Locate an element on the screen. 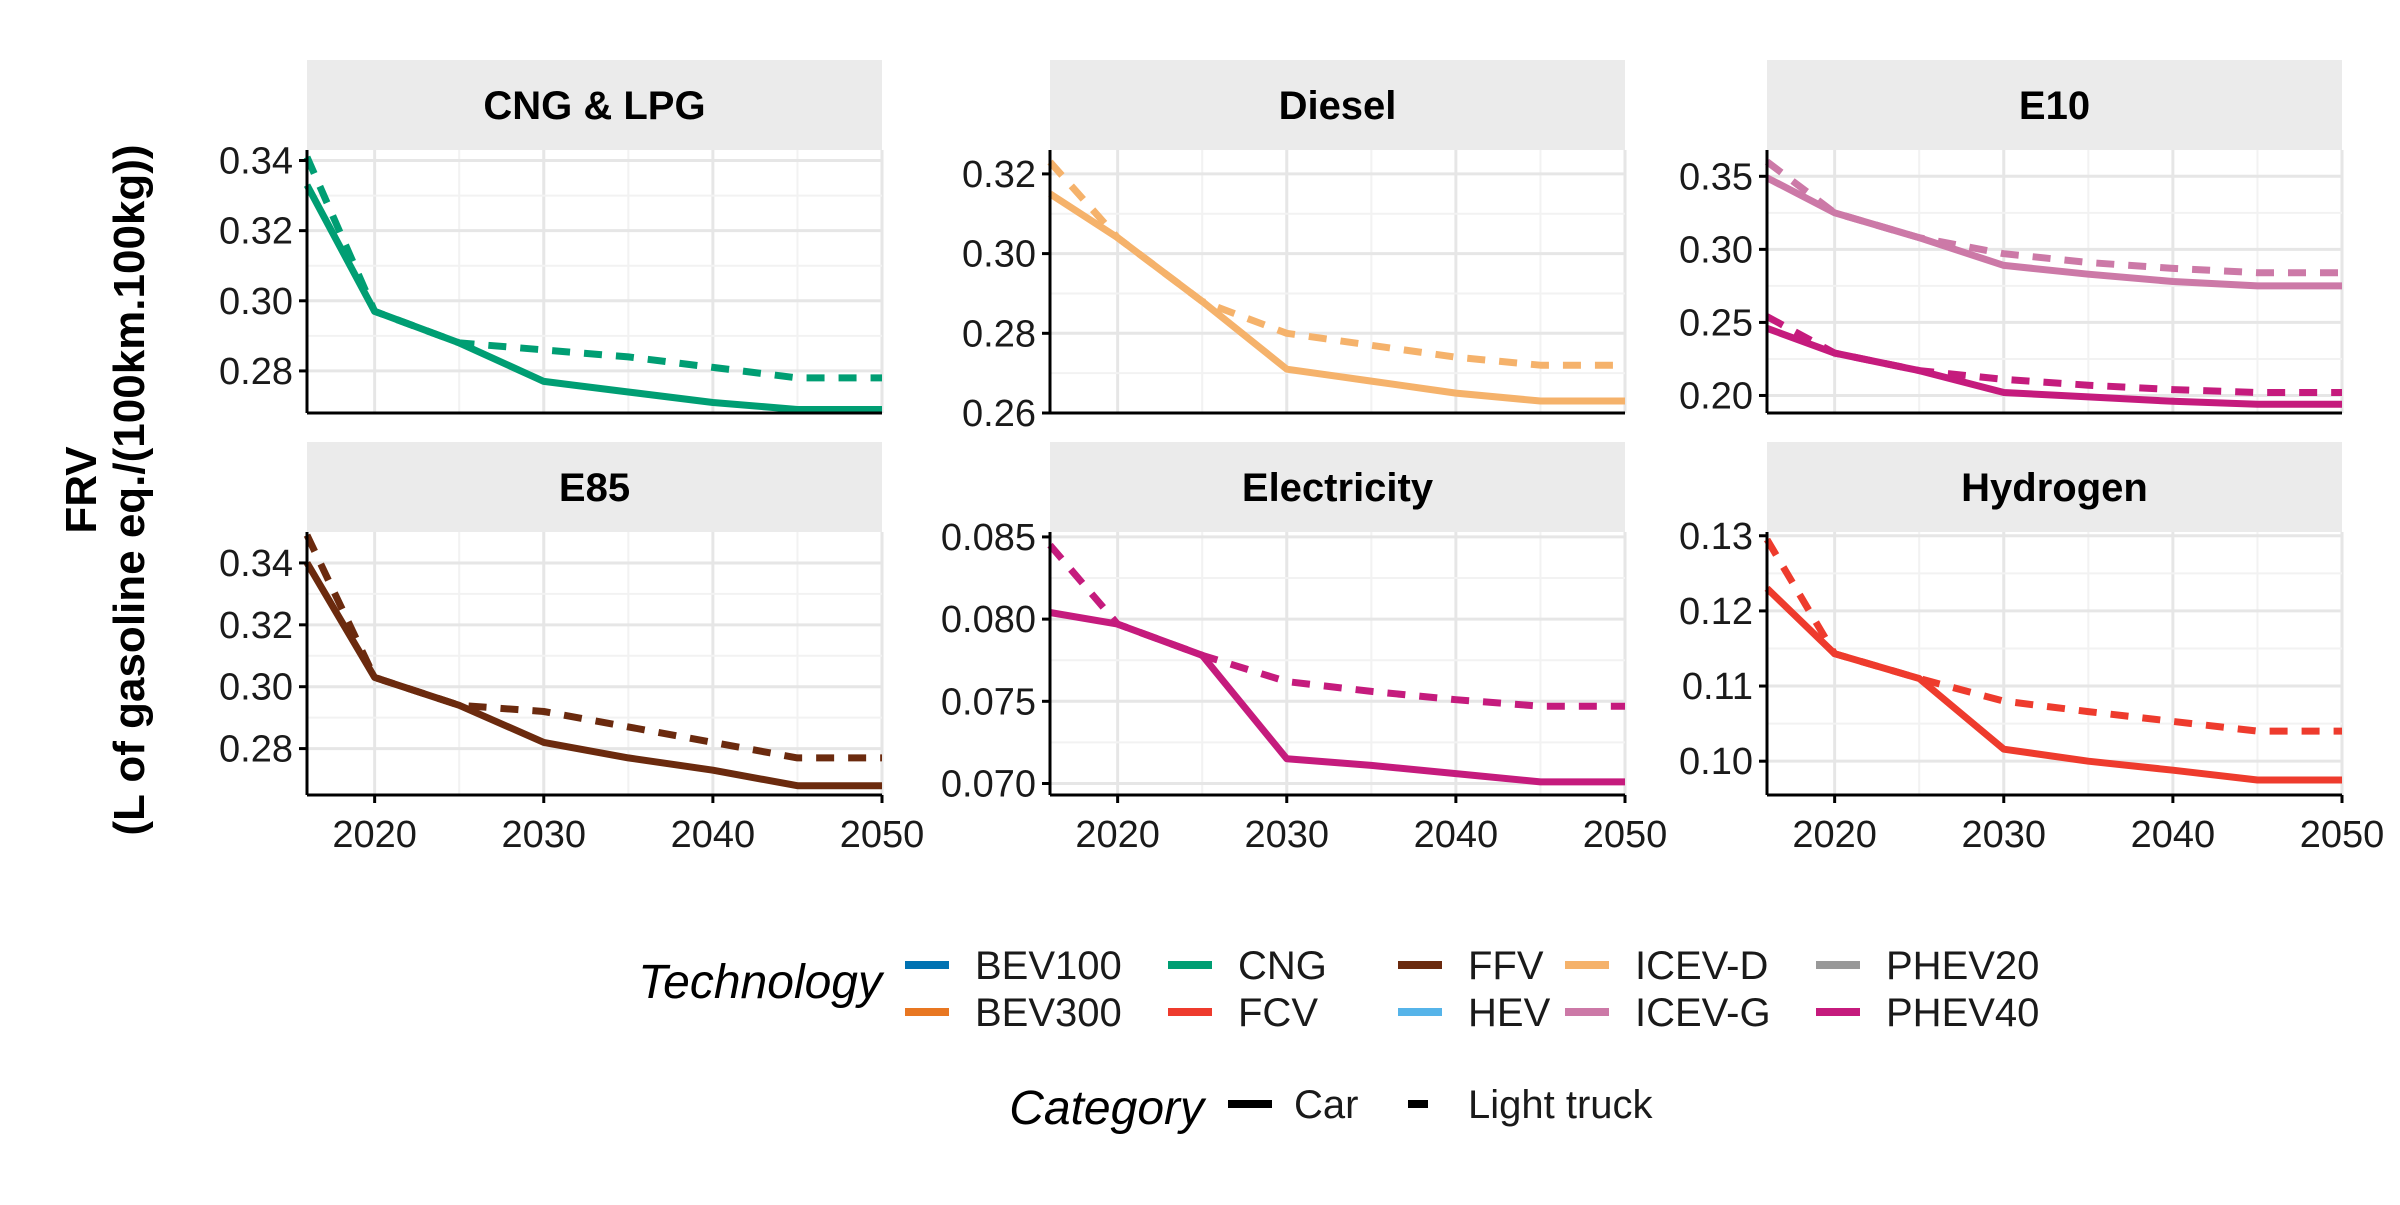 The height and width of the screenshot is (1205, 2400). panel-diesel: Diesel 0.26 0.28 0.30 0.32 is located at coordinates (1294, 247).